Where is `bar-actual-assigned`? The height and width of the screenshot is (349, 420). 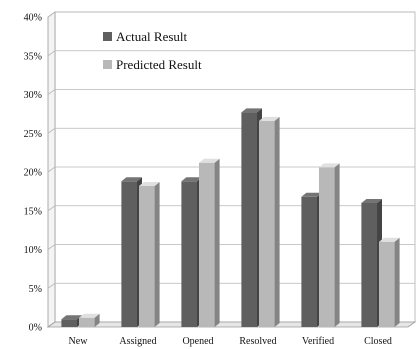 bar-actual-assigned is located at coordinates (131, 252).